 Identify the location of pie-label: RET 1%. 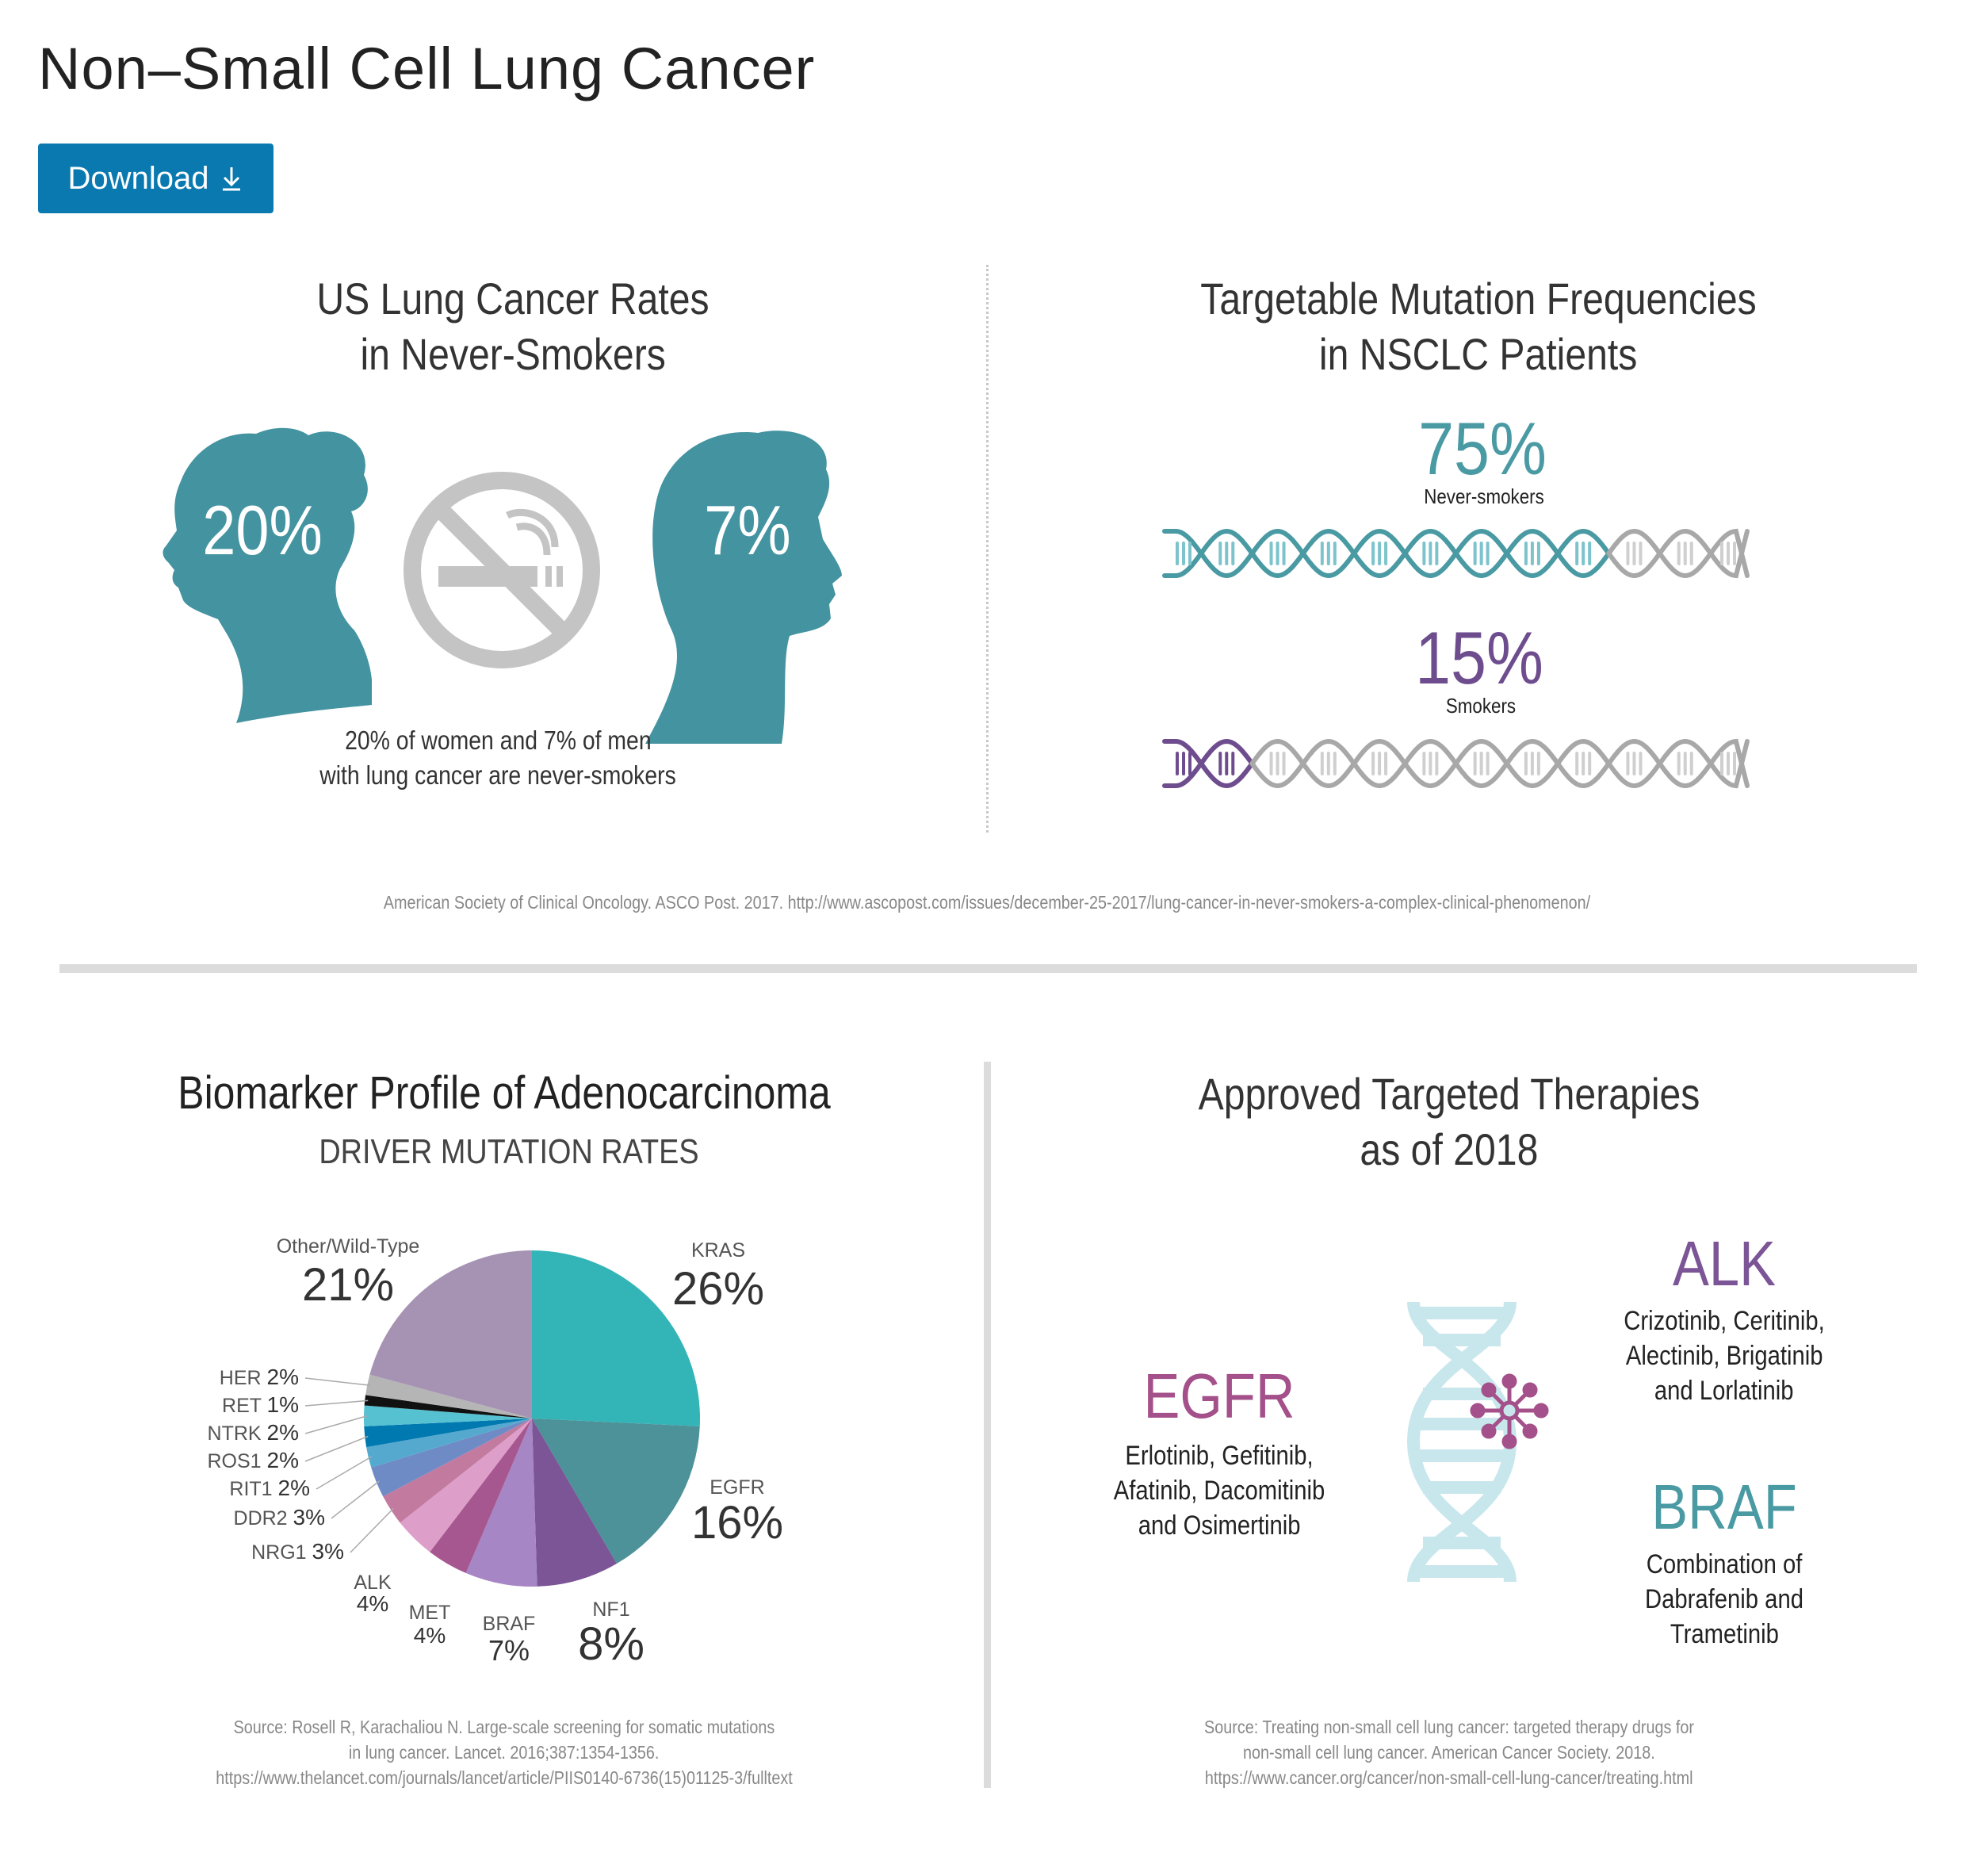
(260, 1404).